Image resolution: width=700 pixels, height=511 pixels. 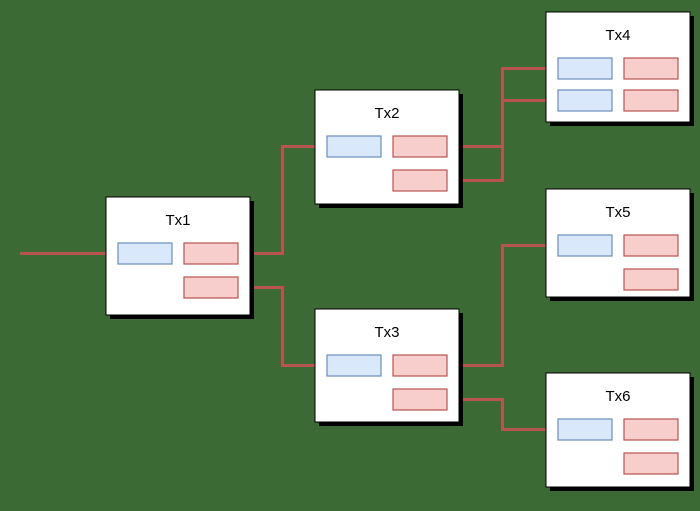 What do you see at coordinates (617, 35) in the screenshot?
I see `tx4-label: Tx4` at bounding box center [617, 35].